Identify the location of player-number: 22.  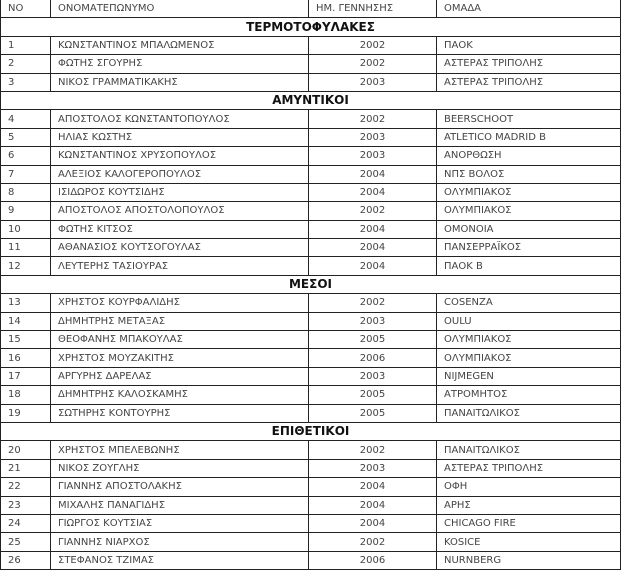
(25, 487).